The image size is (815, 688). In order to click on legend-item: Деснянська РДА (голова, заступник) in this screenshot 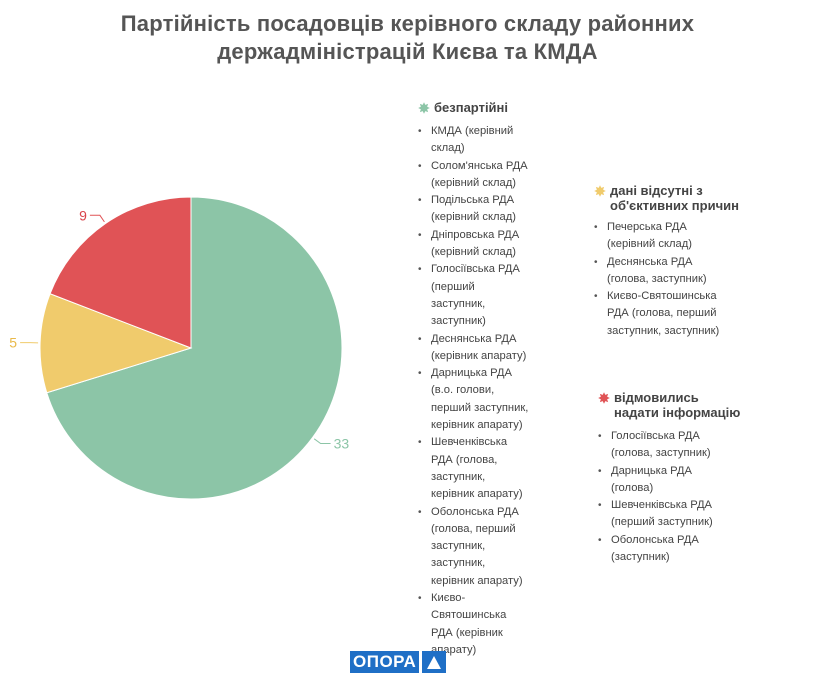, I will do `click(661, 271)`.